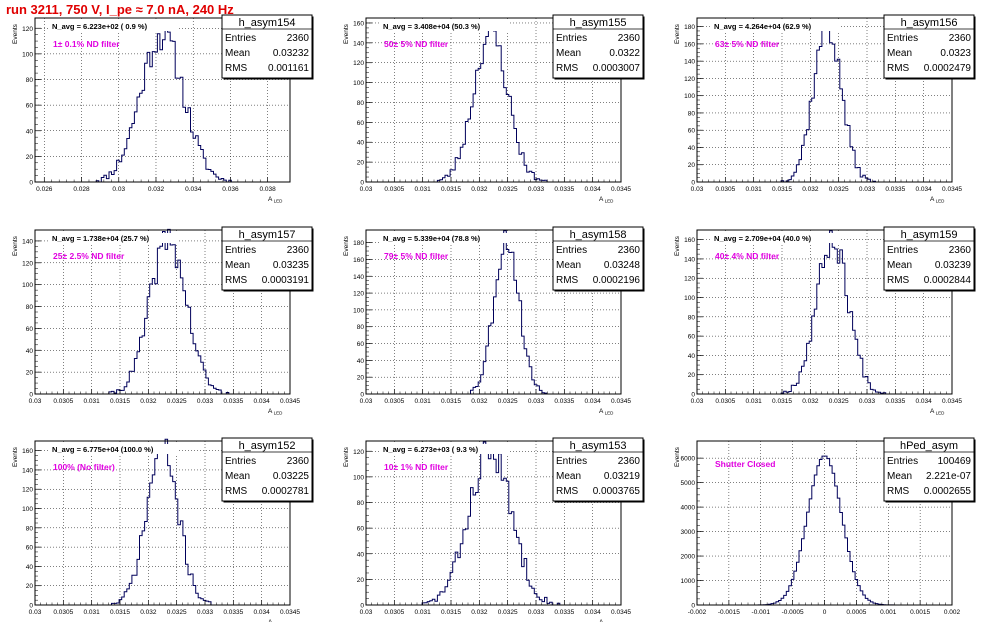 The image size is (996, 622). Describe the element at coordinates (929, 235) in the screenshot. I see `stats-box-title: h_asym159` at that location.